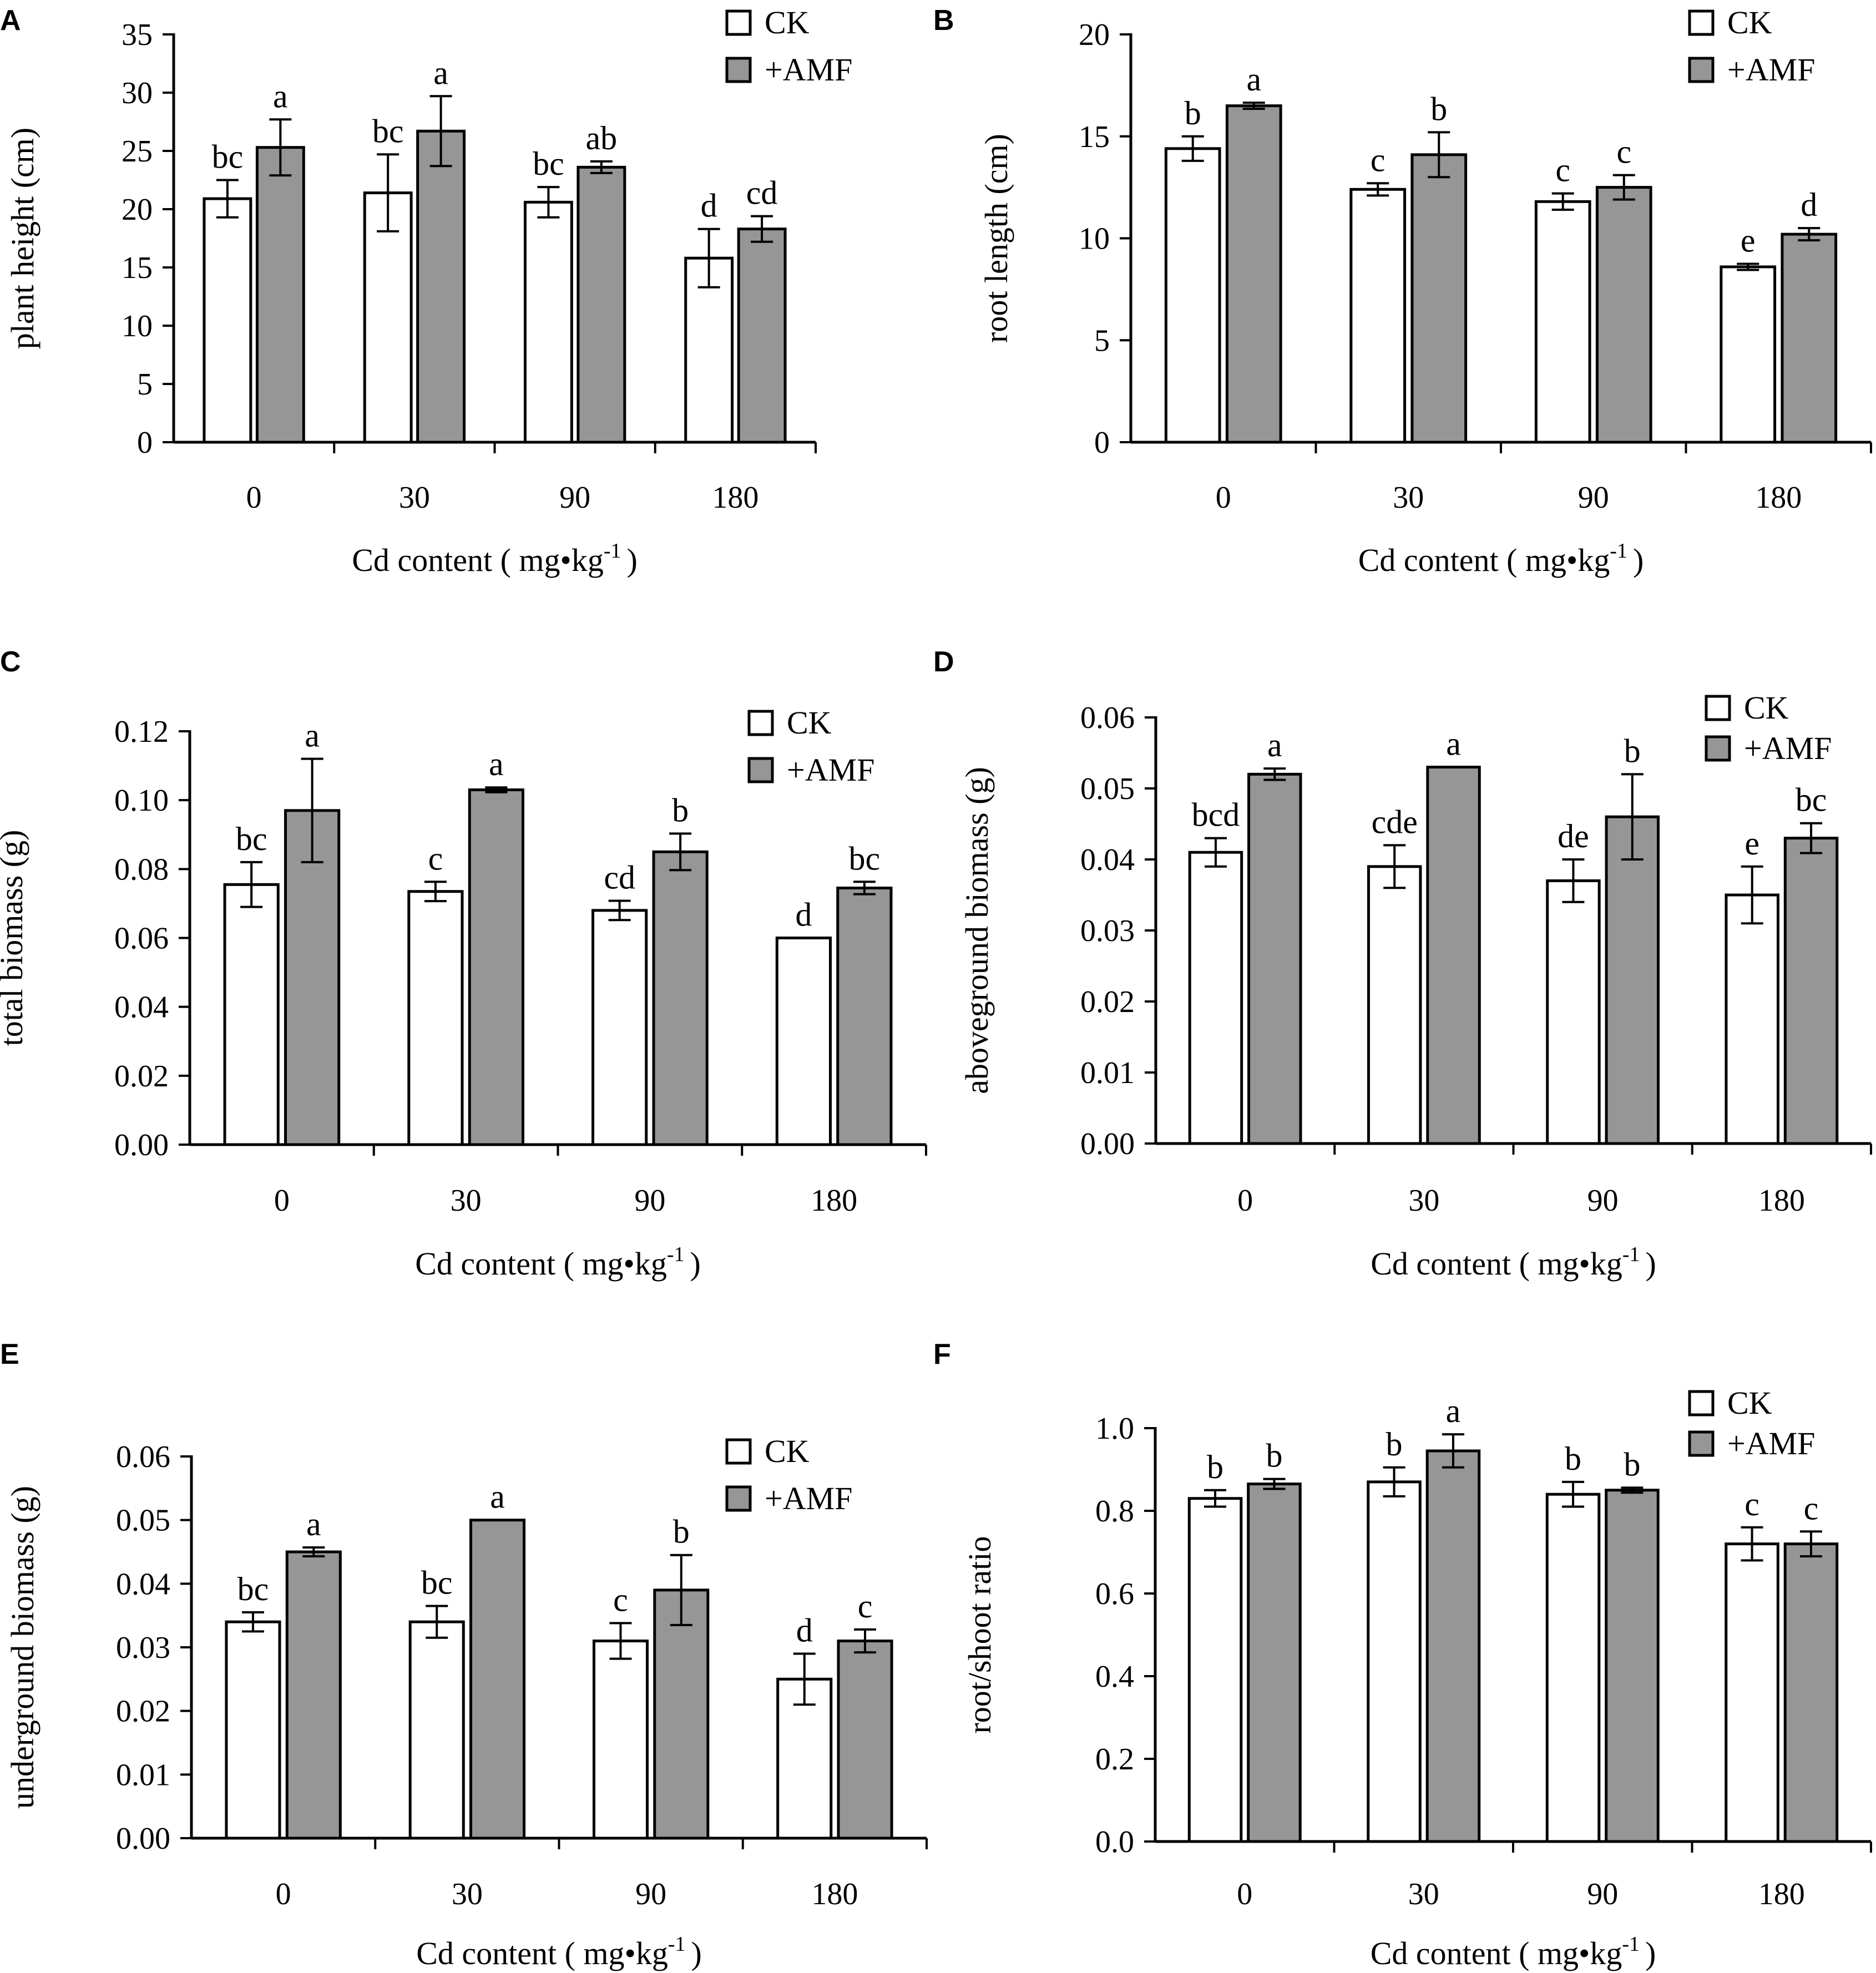 This screenshot has height=1973, width=1876. Describe the element at coordinates (602, 138) in the screenshot. I see `significance-label: ab` at that location.